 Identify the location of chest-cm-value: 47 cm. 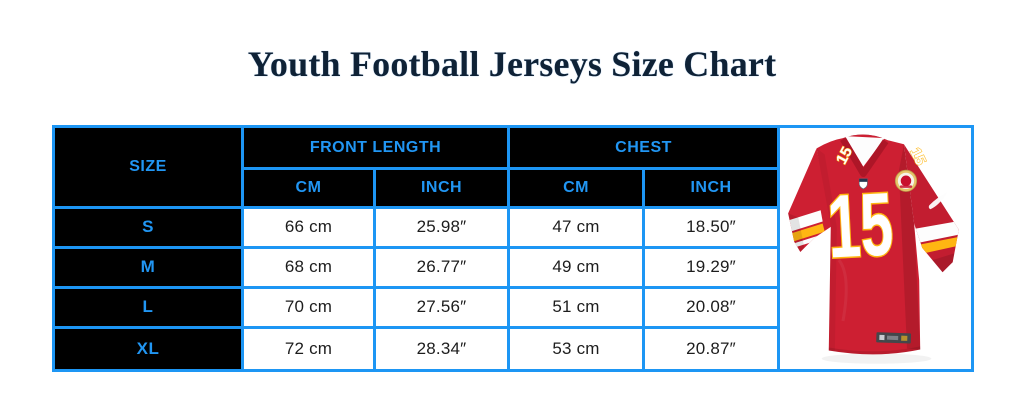
(576, 227).